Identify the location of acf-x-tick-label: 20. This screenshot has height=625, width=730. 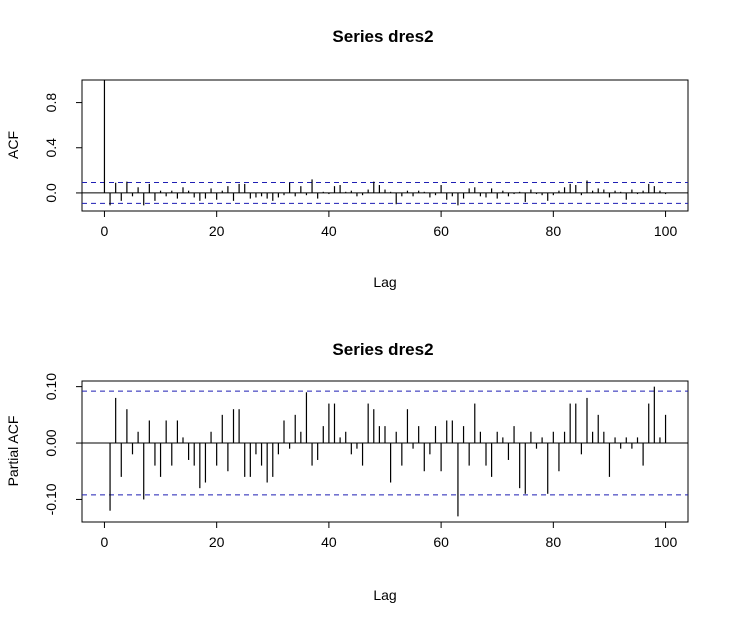
(217, 231).